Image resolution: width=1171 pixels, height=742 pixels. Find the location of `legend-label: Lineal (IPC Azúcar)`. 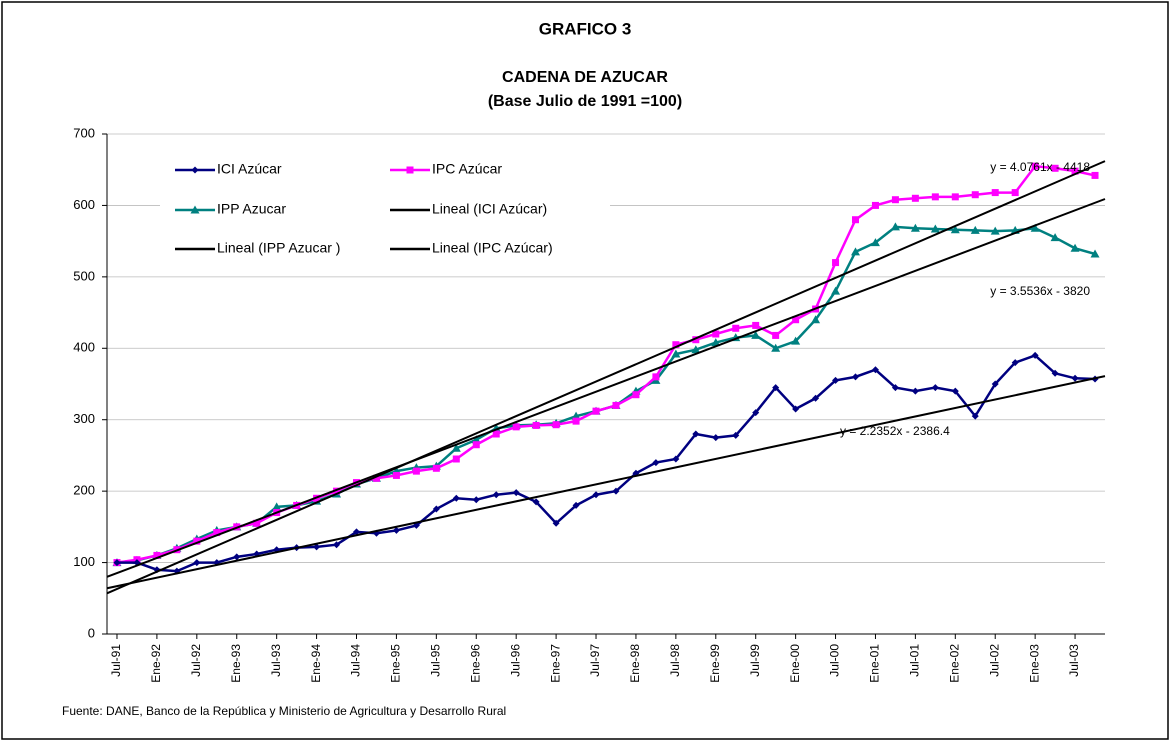

legend-label: Lineal (IPC Azúcar) is located at coordinates (492, 248).